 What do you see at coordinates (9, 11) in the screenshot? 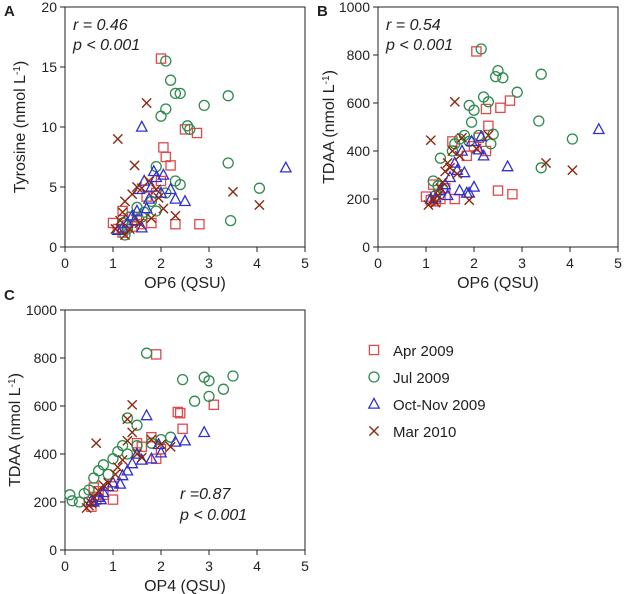
I see `panel-label: A` at bounding box center [9, 11].